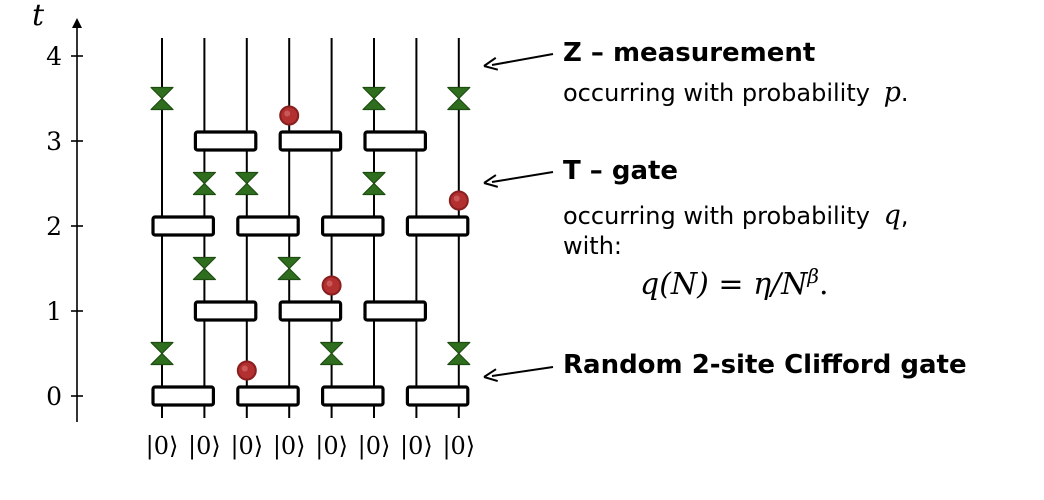  What do you see at coordinates (621, 171) in the screenshot?
I see `t-gate-title: T – gate` at bounding box center [621, 171].